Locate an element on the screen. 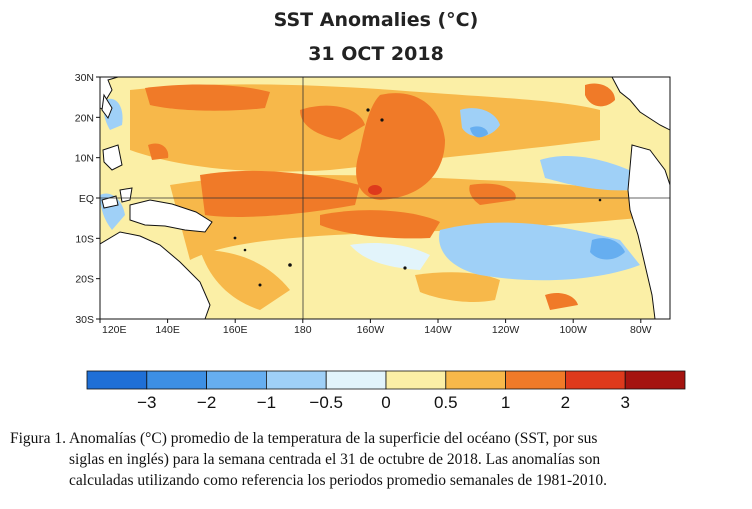 This screenshot has width=752, height=509. colorbar-label: 0 is located at coordinates (385, 402).